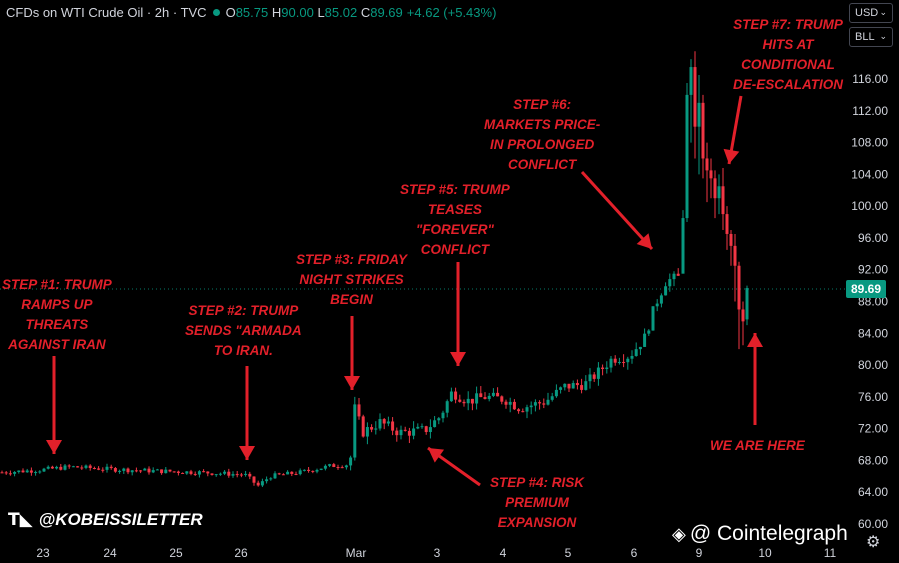 The height and width of the screenshot is (563, 899). I want to click on currency-select: USD ⌄, so click(871, 13).